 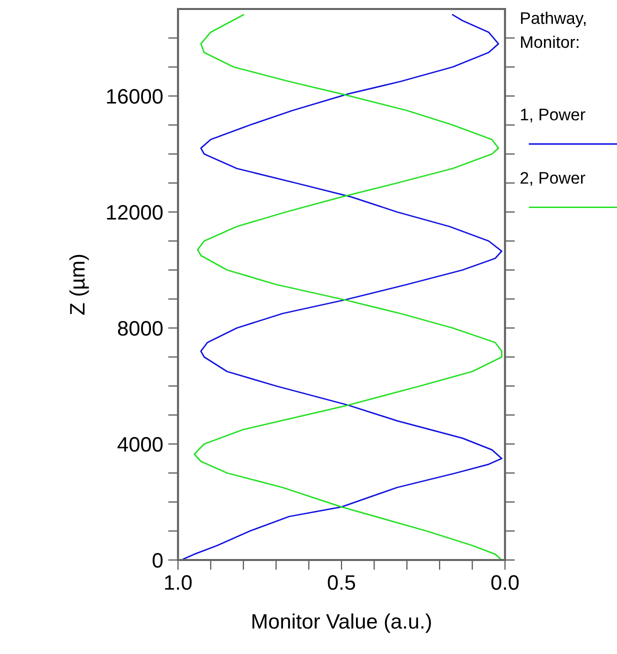 I want to click on x-tick-label: 0.5, so click(x=342, y=582).